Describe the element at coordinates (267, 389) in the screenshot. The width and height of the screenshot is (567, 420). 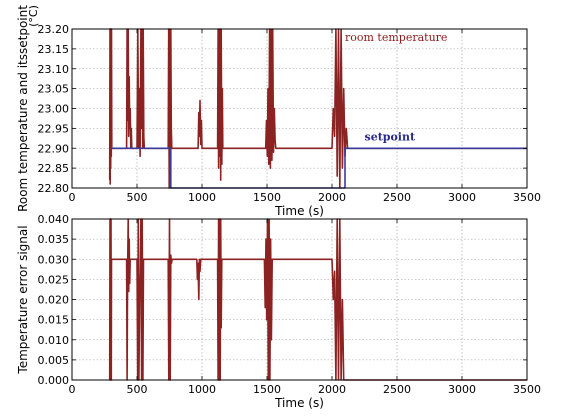
I see `bottom-x-tick-label: 1500` at that location.